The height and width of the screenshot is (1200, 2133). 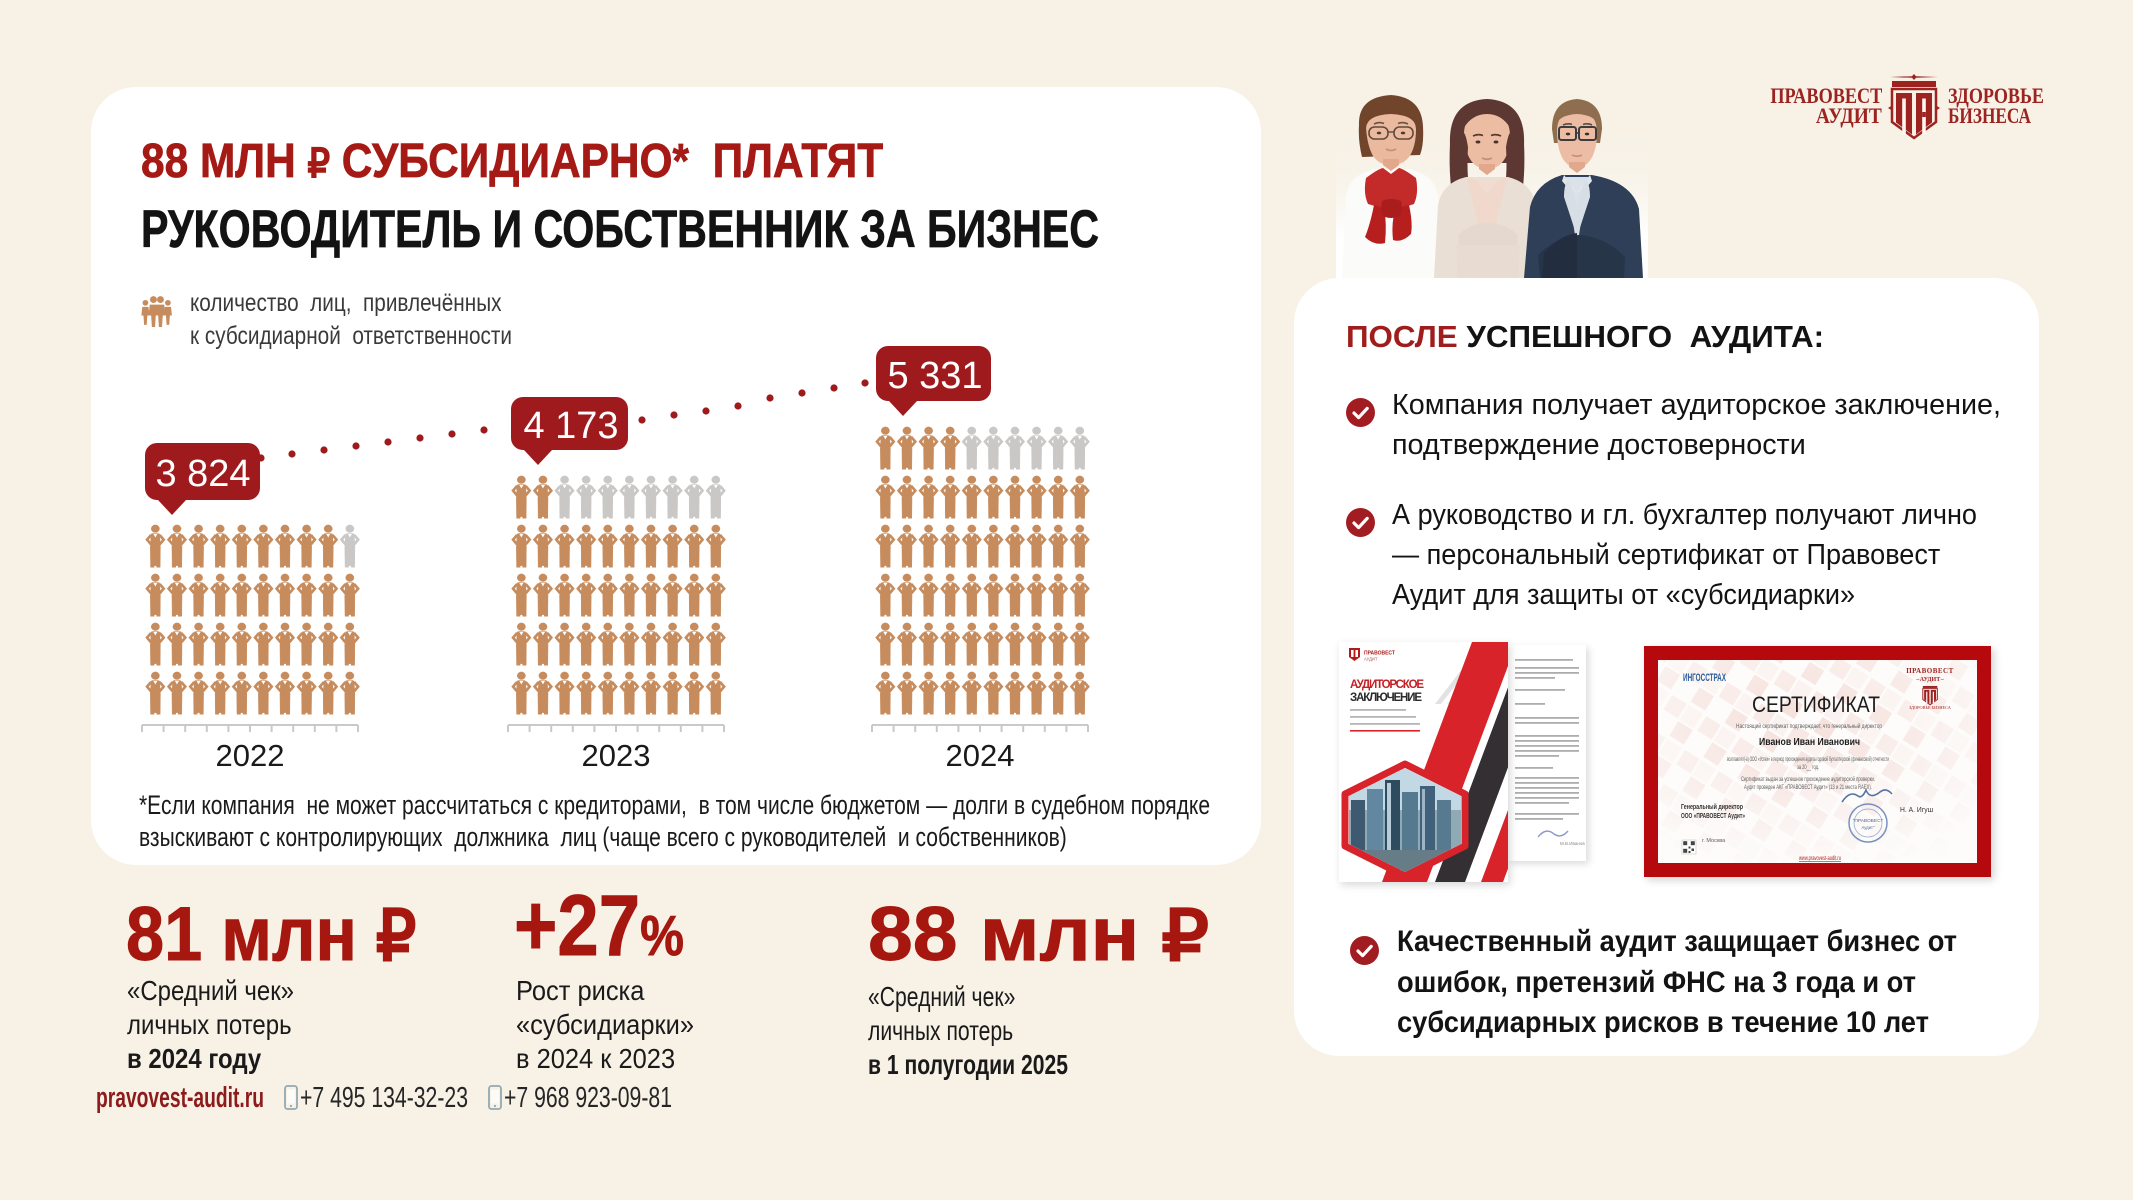 I want to click on svg-text: ООО «ПРАВОВЕСТ Аудит», so click(x=1713, y=815).